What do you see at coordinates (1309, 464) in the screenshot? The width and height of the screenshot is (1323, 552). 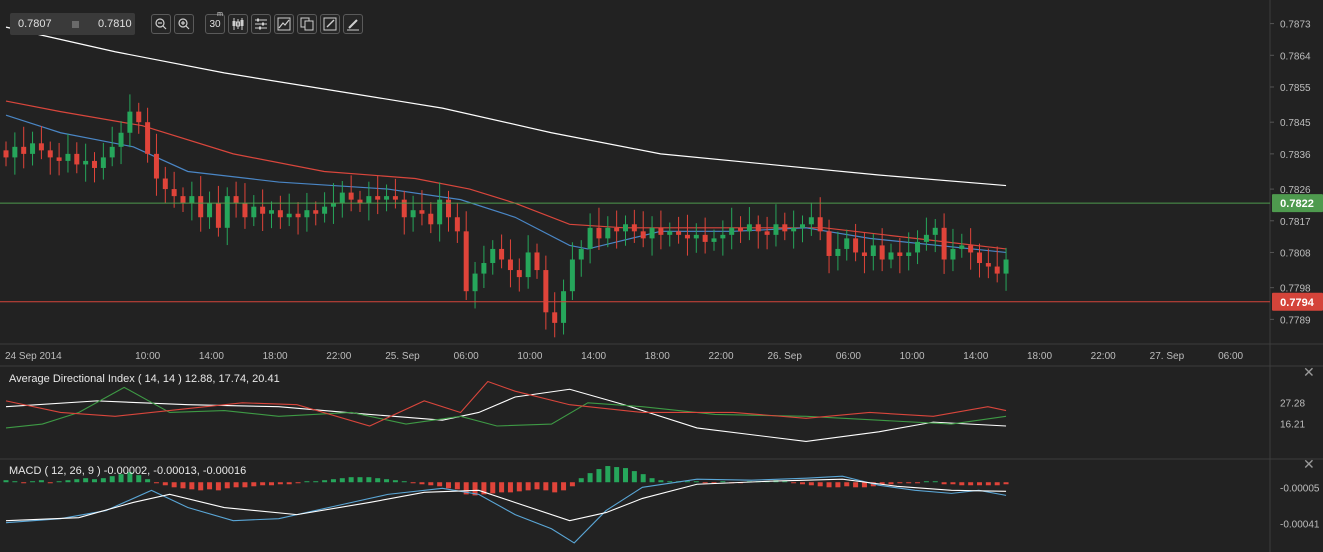 I see `macd-close-icon: ✕` at bounding box center [1309, 464].